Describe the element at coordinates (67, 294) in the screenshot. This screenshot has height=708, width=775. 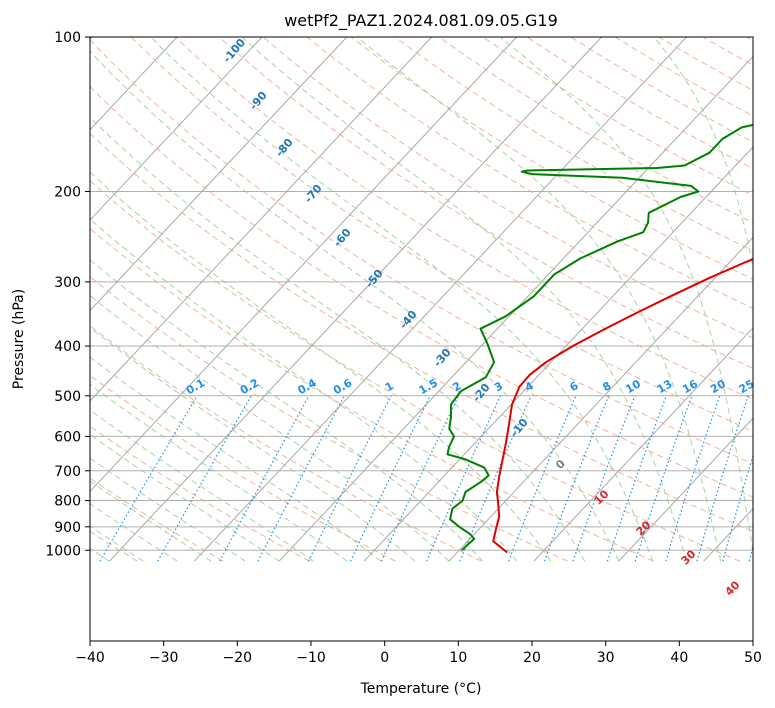
I see `y-axis-ticks: 100 200 300 400 500 600 700 800 900 1000` at that location.